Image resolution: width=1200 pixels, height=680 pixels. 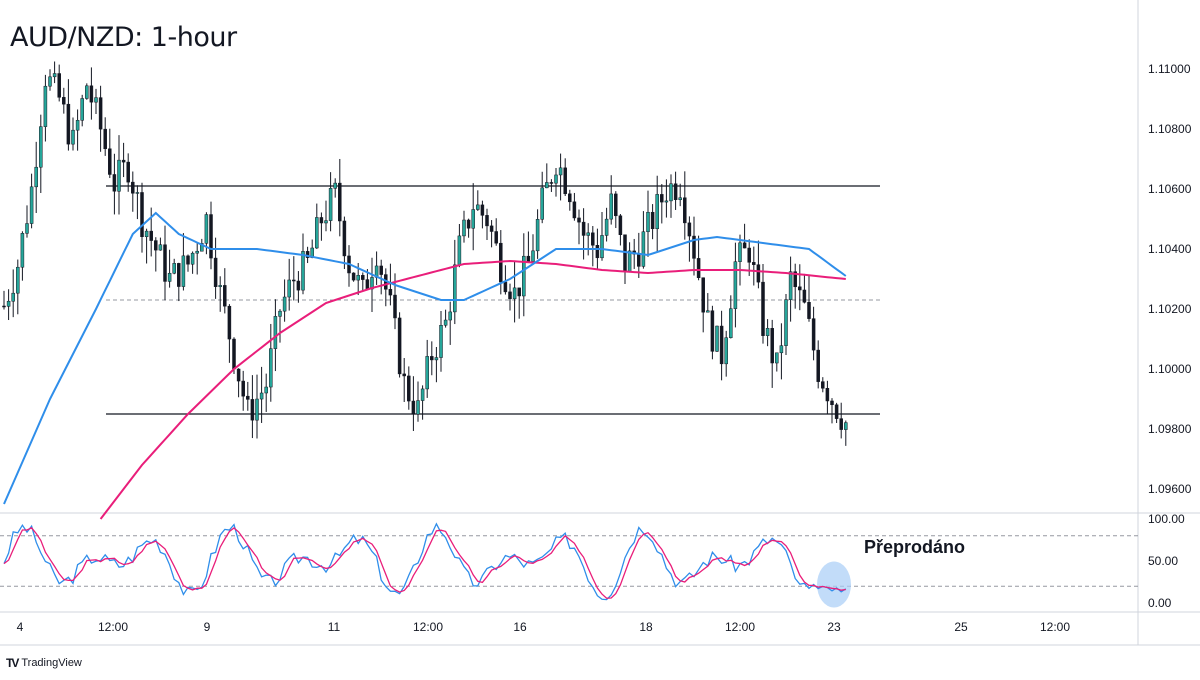 What do you see at coordinates (646, 627) in the screenshot?
I see `x-tick-label: 18` at bounding box center [646, 627].